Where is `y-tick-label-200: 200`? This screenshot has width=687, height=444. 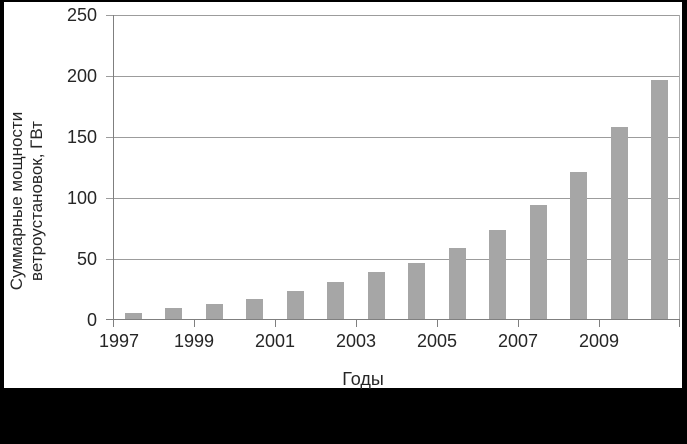 y-tick-label-200: 200 is located at coordinates (81, 76).